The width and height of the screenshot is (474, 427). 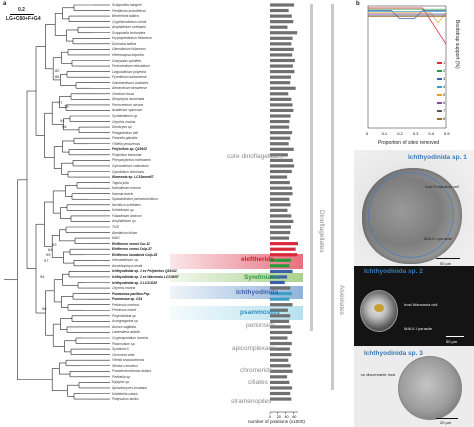 What do you see at coordinates (123, 93) in the screenshot?
I see `taxon-label: Ceratium fusus` at bounding box center [123, 93].